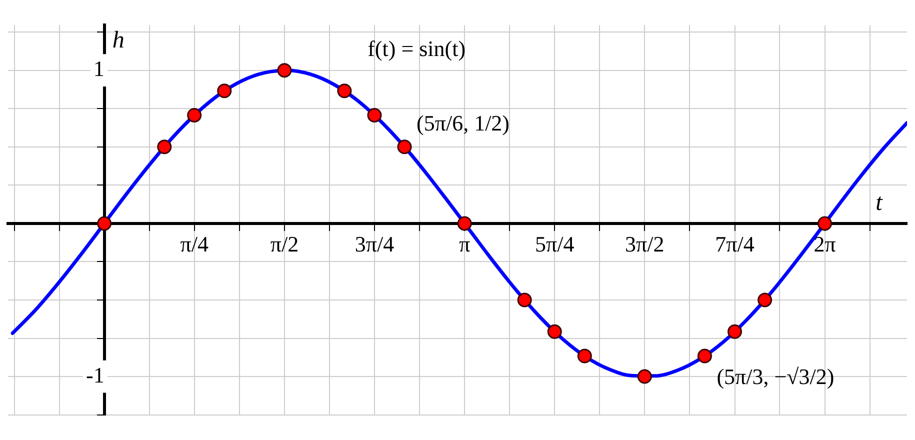 This screenshot has height=440, width=915. What do you see at coordinates (734, 243) in the screenshot?
I see `x-tick-label: 7π/4` at bounding box center [734, 243].